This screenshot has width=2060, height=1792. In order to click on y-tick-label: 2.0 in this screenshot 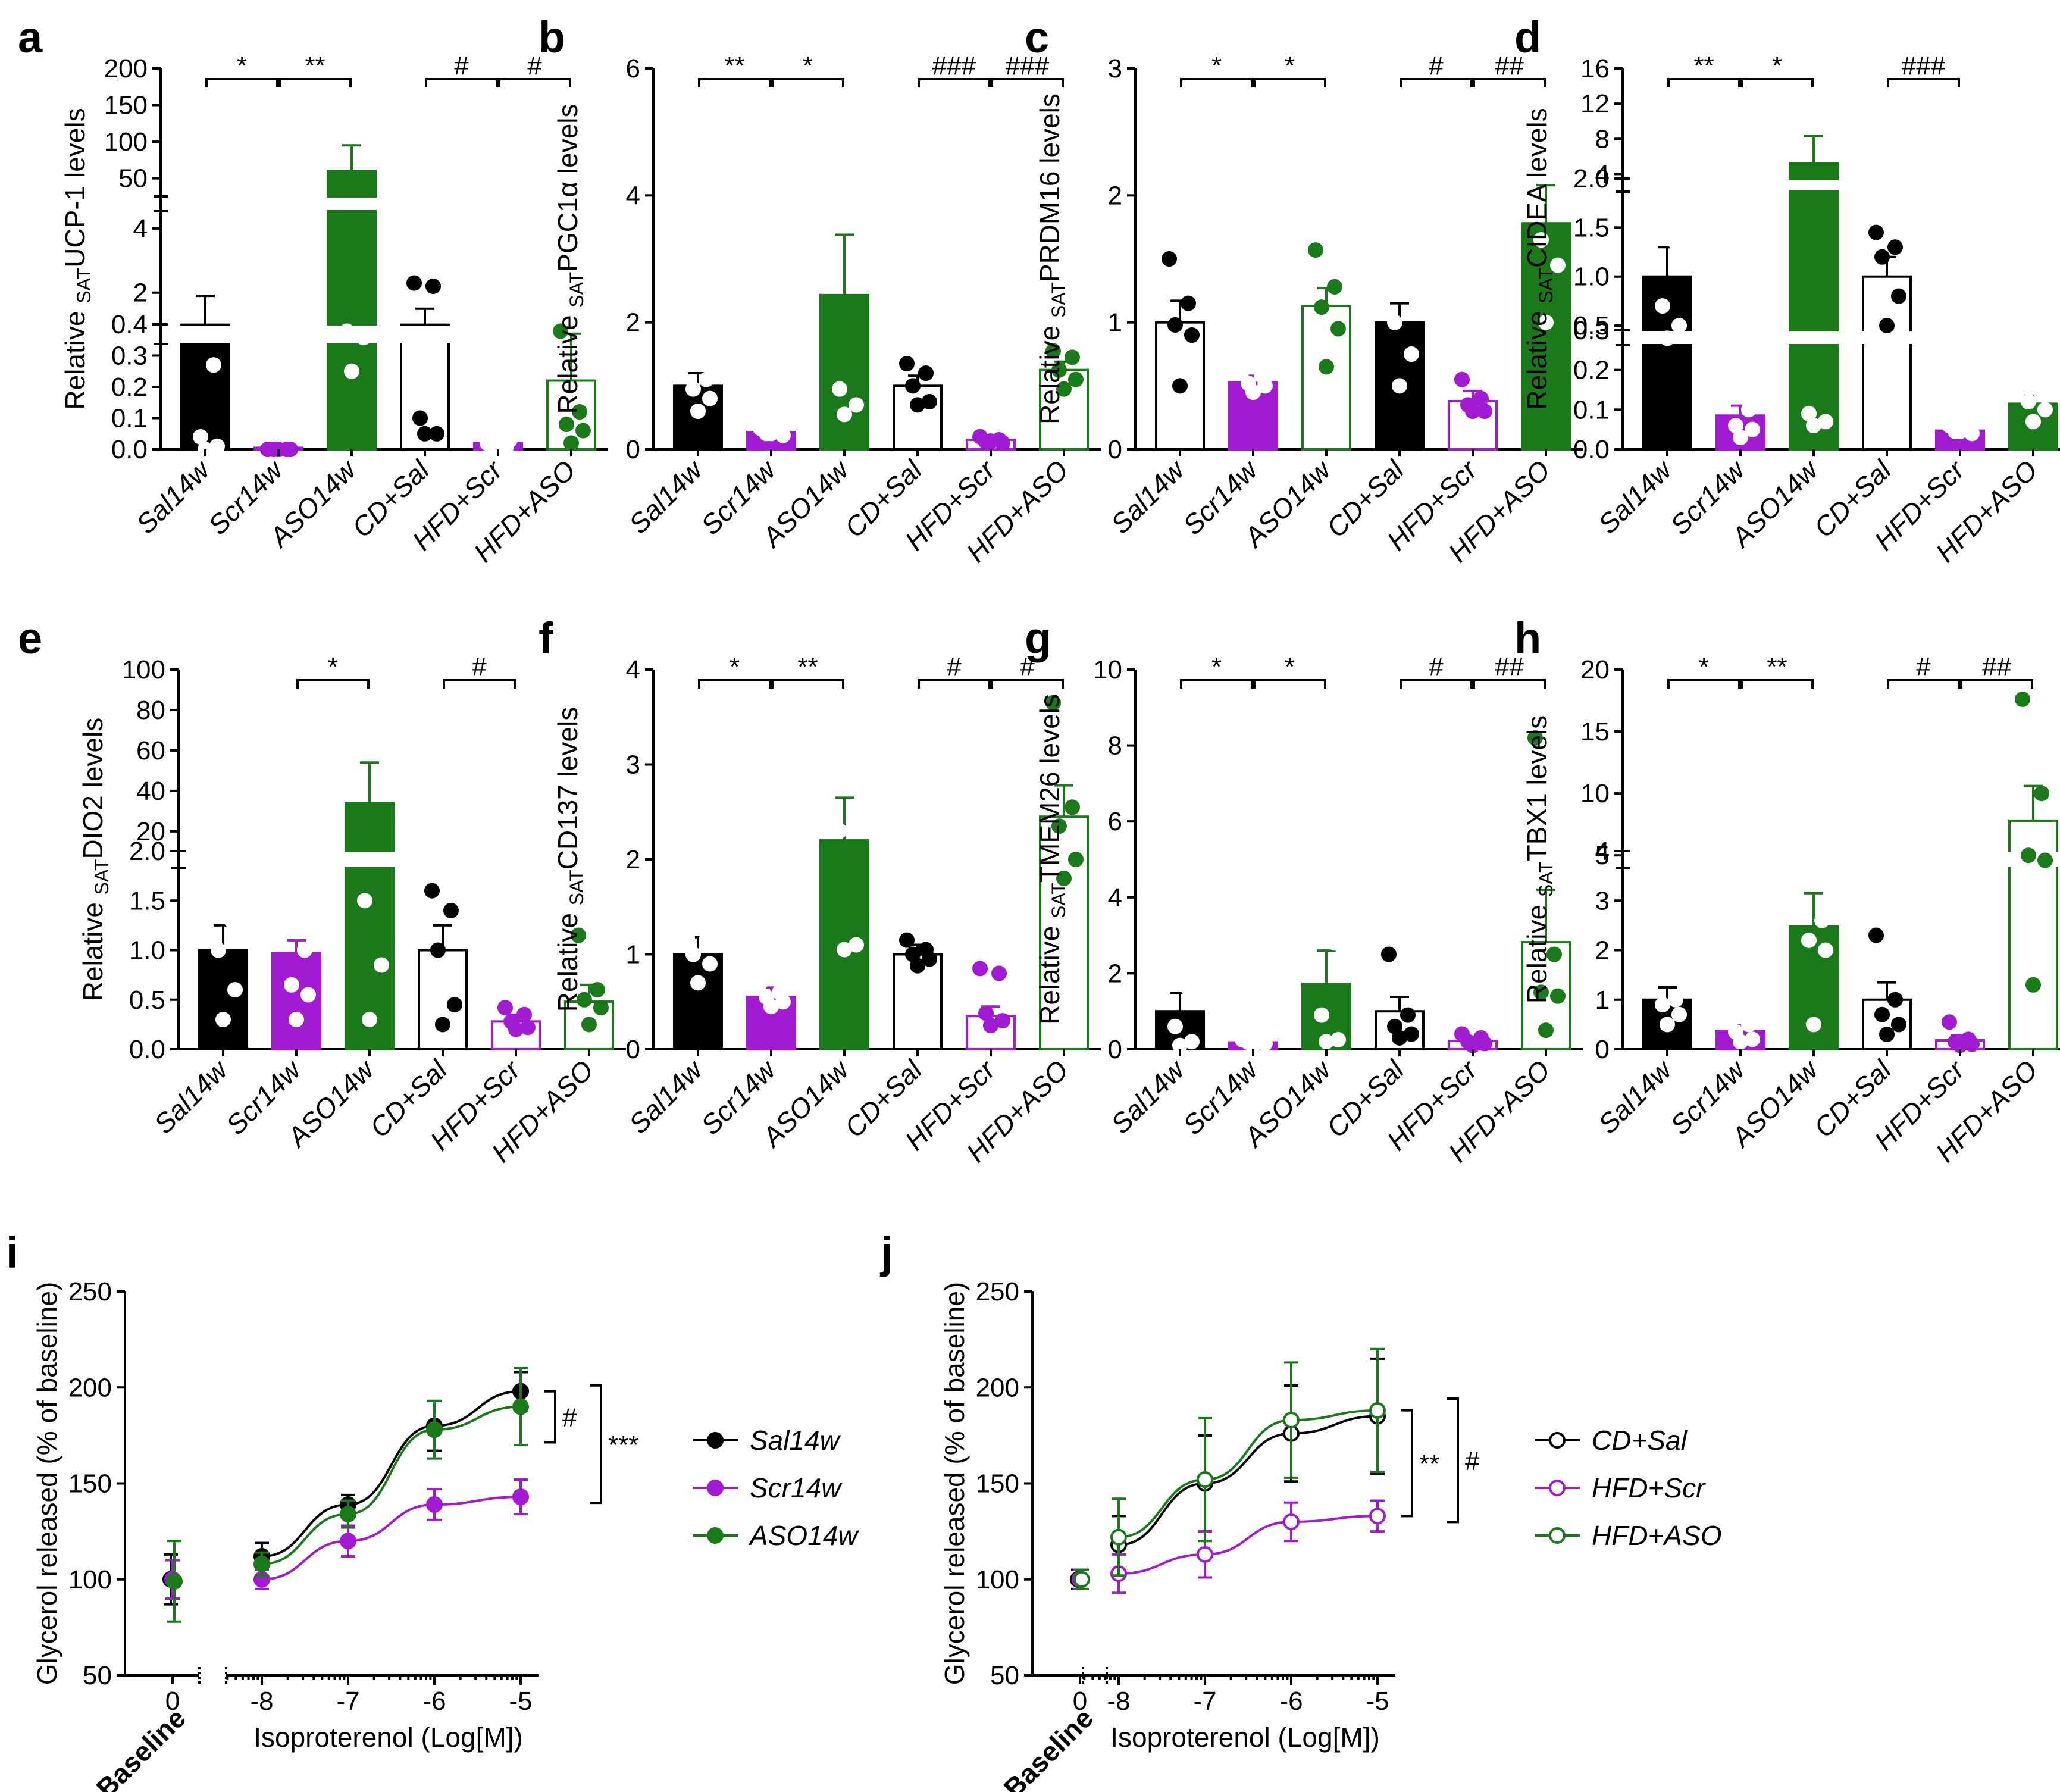, I will do `click(1591, 178)`.